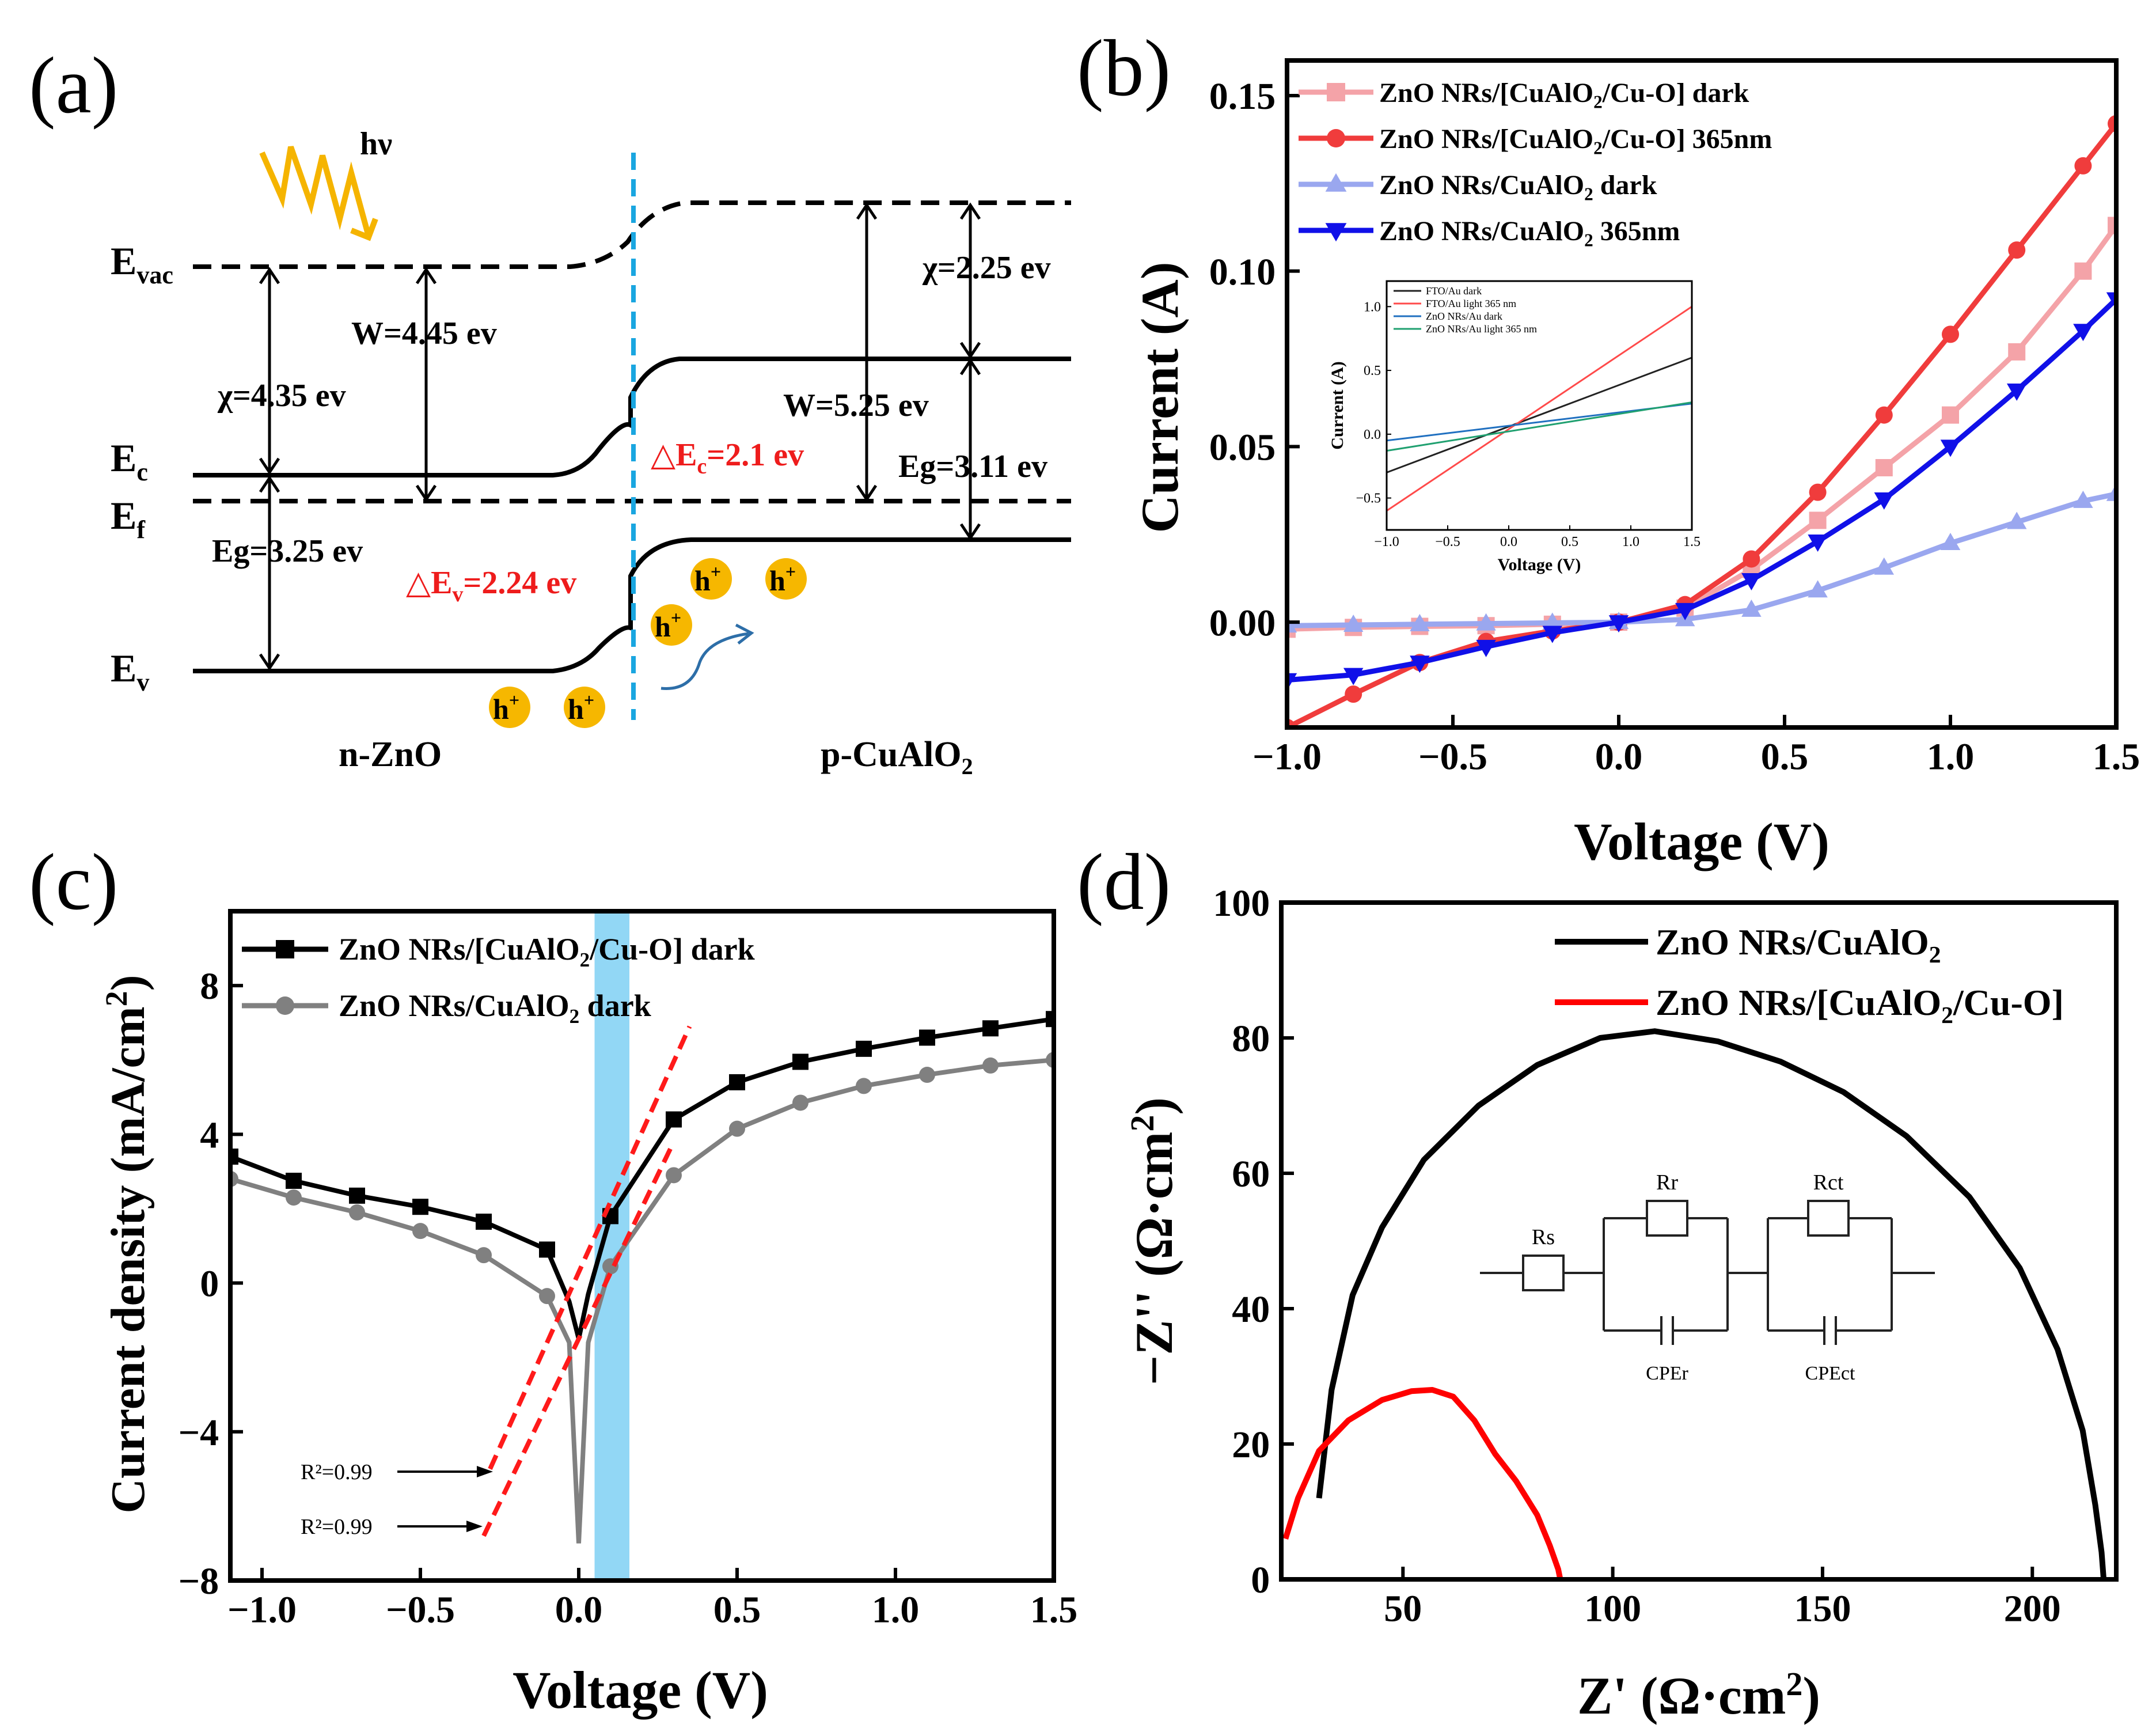  I want to click on right-arrows, so click(918, 371).